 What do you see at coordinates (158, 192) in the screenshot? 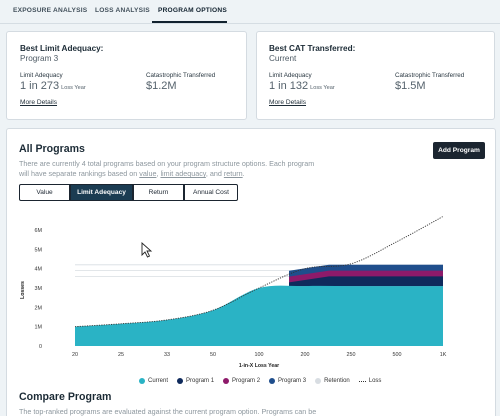
I see `segment-return: Return` at bounding box center [158, 192].